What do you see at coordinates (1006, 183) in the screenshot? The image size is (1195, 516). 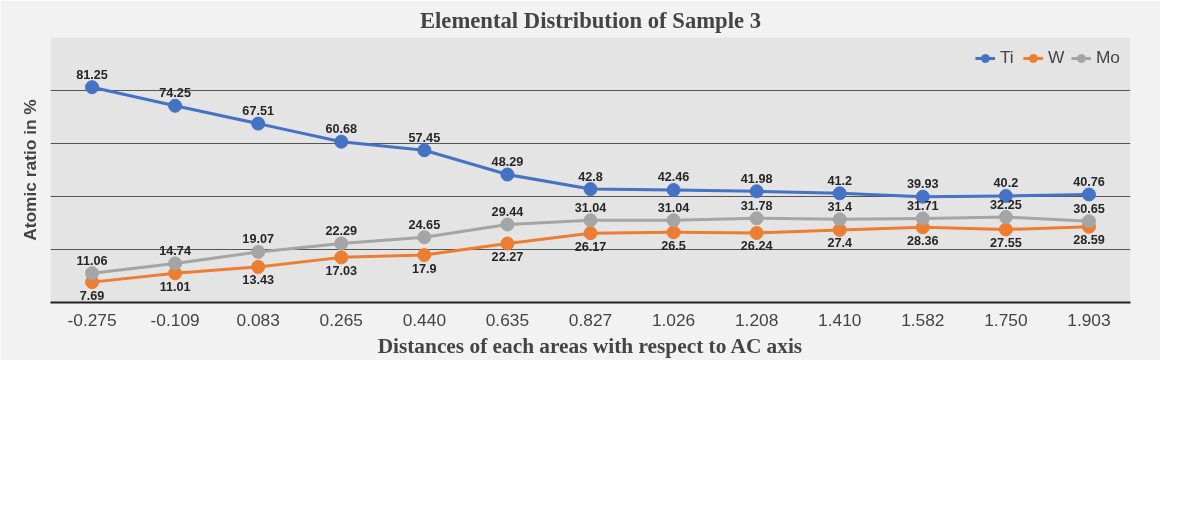 I see `data-label: 40.2` at bounding box center [1006, 183].